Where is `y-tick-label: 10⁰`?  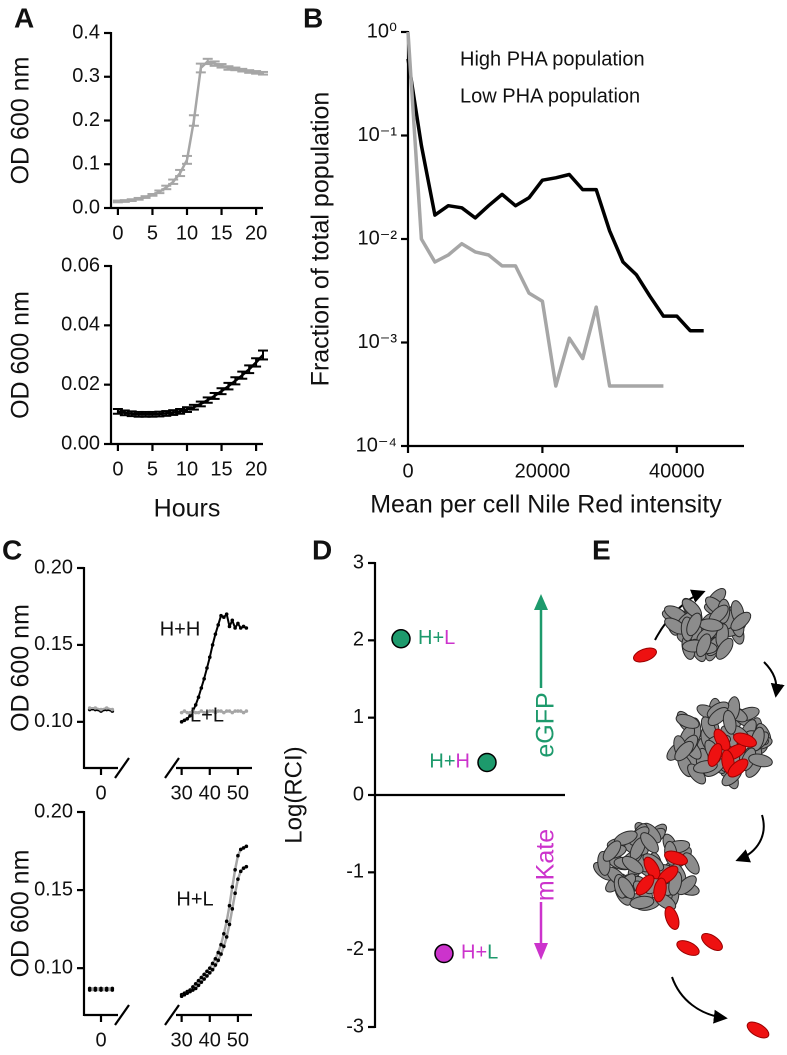 y-tick-label: 10⁰ is located at coordinates (382, 31).